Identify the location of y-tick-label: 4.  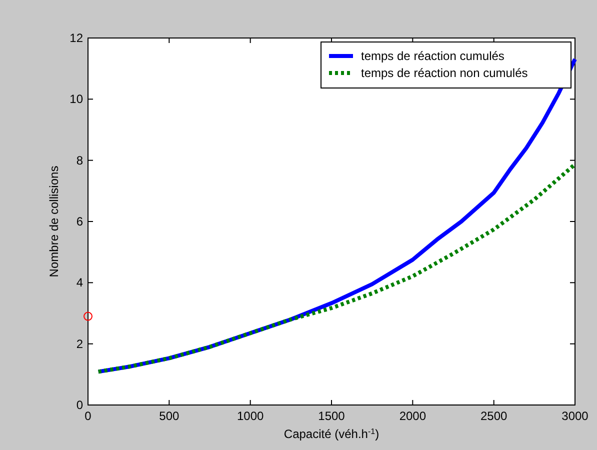
(80, 283).